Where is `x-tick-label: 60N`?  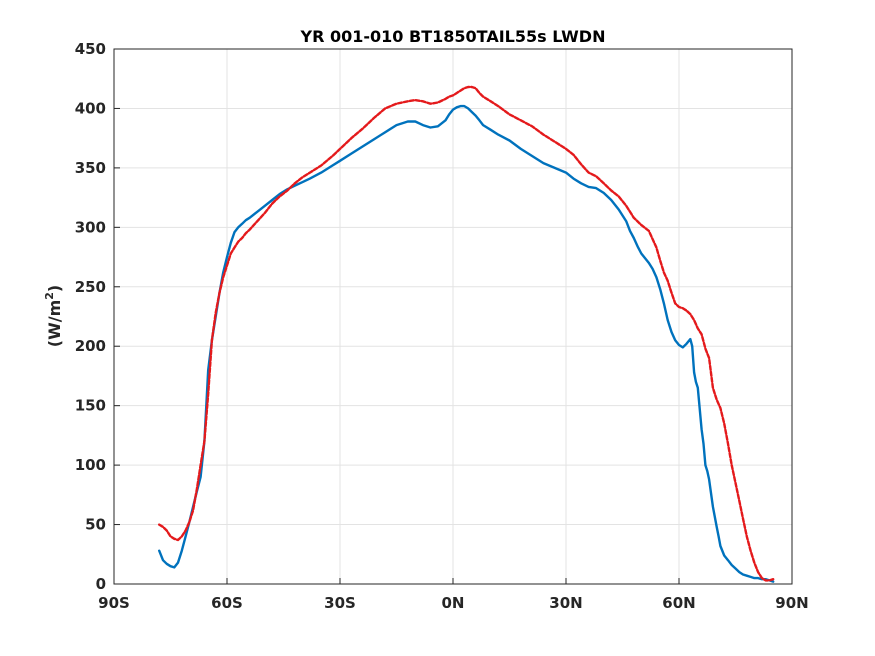
x-tick-label: 60N is located at coordinates (678, 603).